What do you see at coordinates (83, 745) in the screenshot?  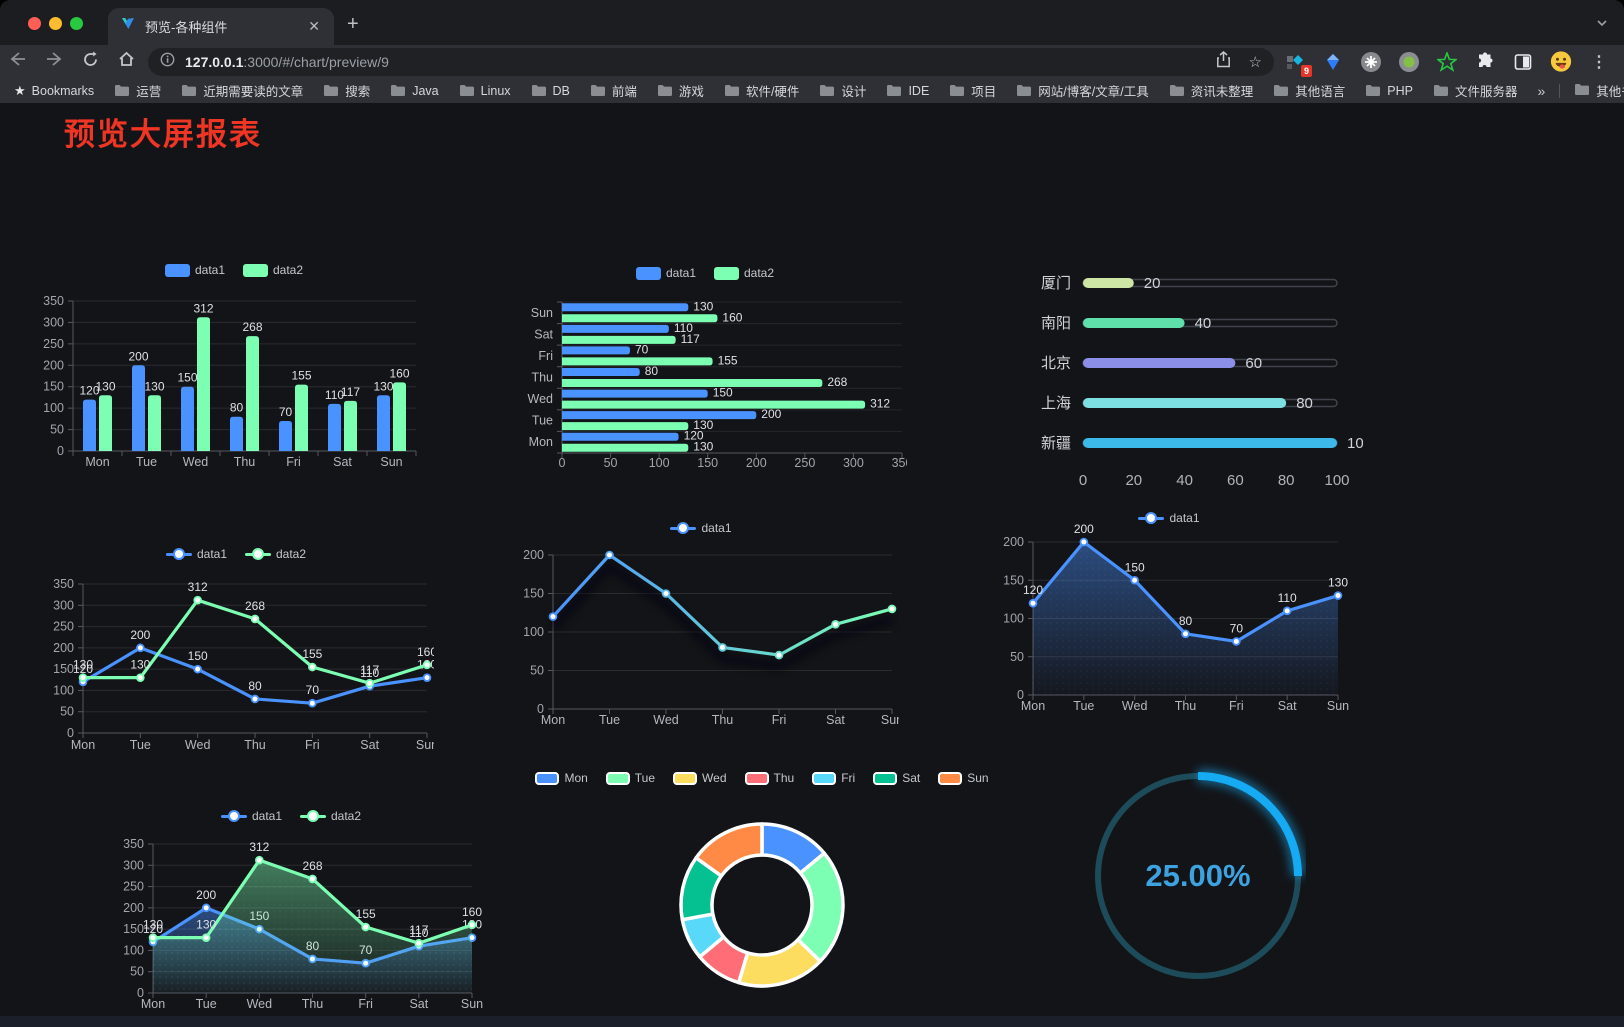 I see `svg-text: Mon` at bounding box center [83, 745].